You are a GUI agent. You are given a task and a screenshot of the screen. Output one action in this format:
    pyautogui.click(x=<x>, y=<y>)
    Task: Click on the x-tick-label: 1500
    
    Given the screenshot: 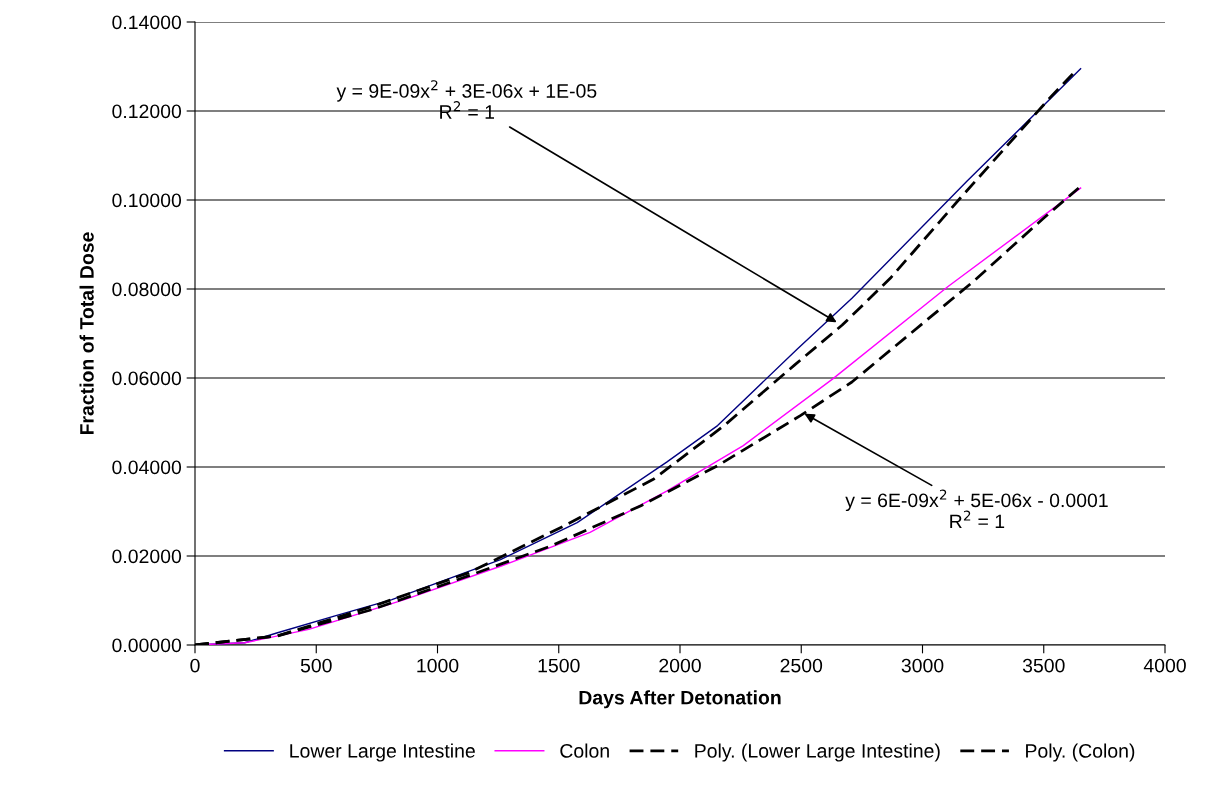 What is the action you would take?
    pyautogui.click(x=559, y=665)
    